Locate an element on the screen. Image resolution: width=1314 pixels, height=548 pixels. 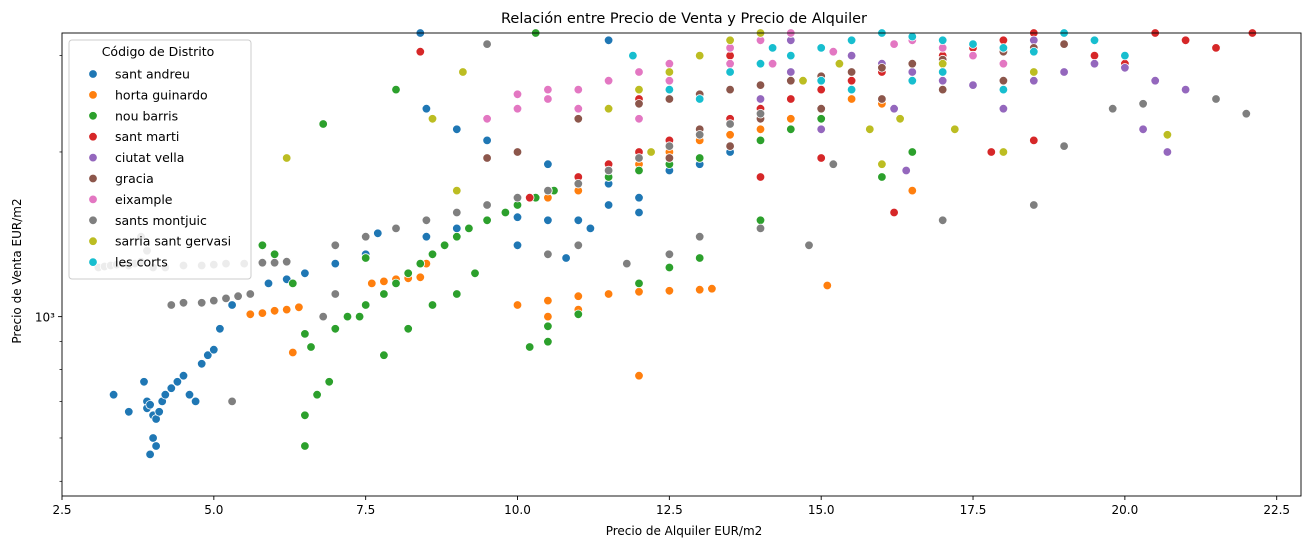
x-tick-label: 2.5 is located at coordinates (61, 510).